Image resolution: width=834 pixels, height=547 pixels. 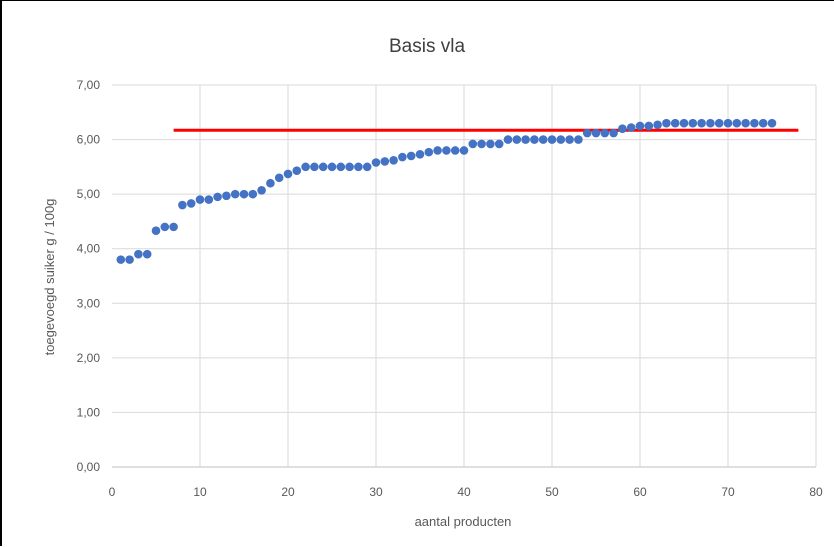 What do you see at coordinates (427, 46) in the screenshot?
I see `chart-title: Basis vla` at bounding box center [427, 46].